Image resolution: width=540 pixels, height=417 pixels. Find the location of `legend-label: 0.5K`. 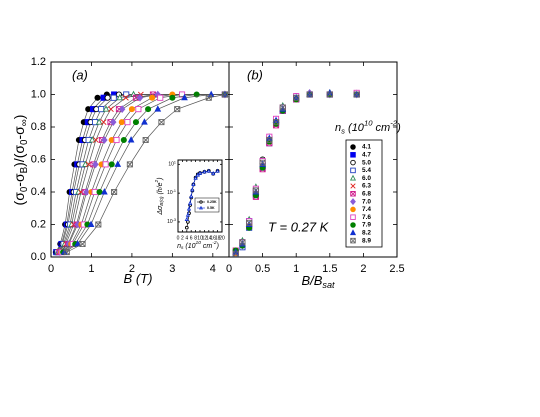

legend-label: 0.5K is located at coordinates (211, 208).